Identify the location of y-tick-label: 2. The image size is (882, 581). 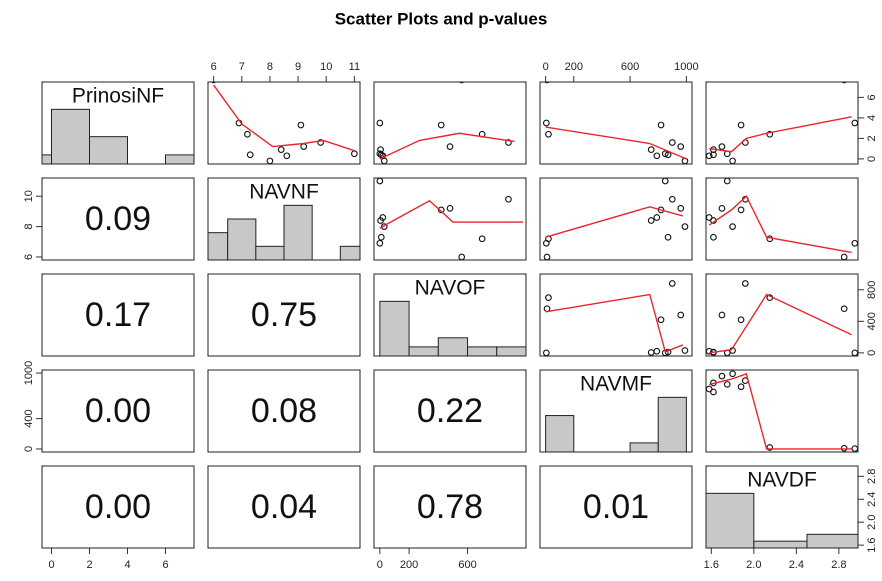
(872, 138).